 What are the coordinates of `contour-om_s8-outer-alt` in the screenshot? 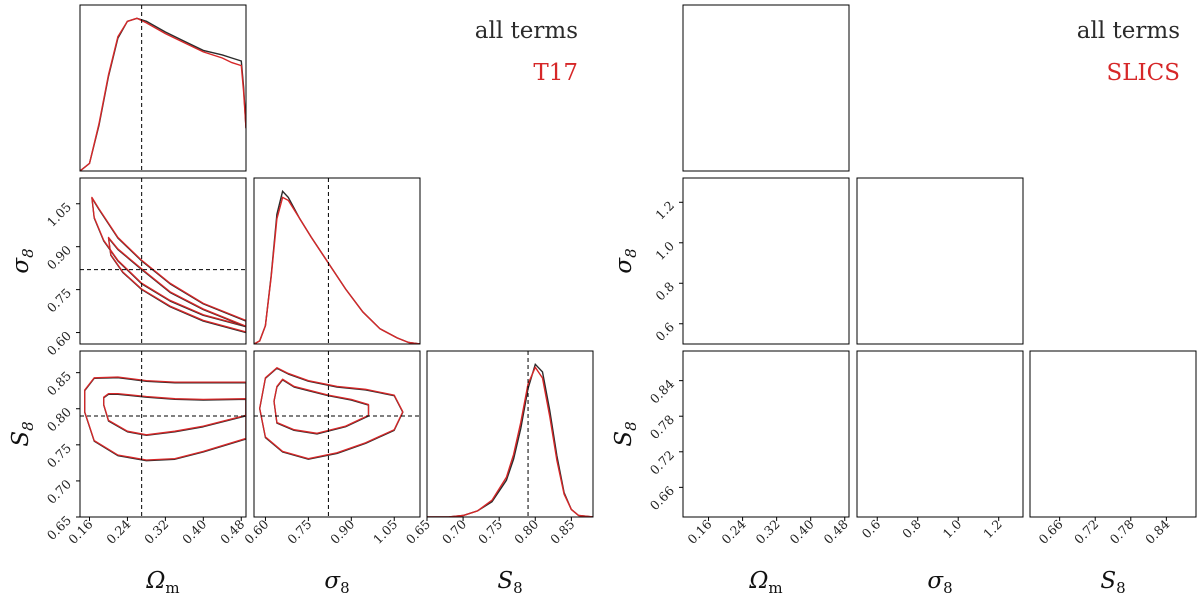 It's located at (168, 261).